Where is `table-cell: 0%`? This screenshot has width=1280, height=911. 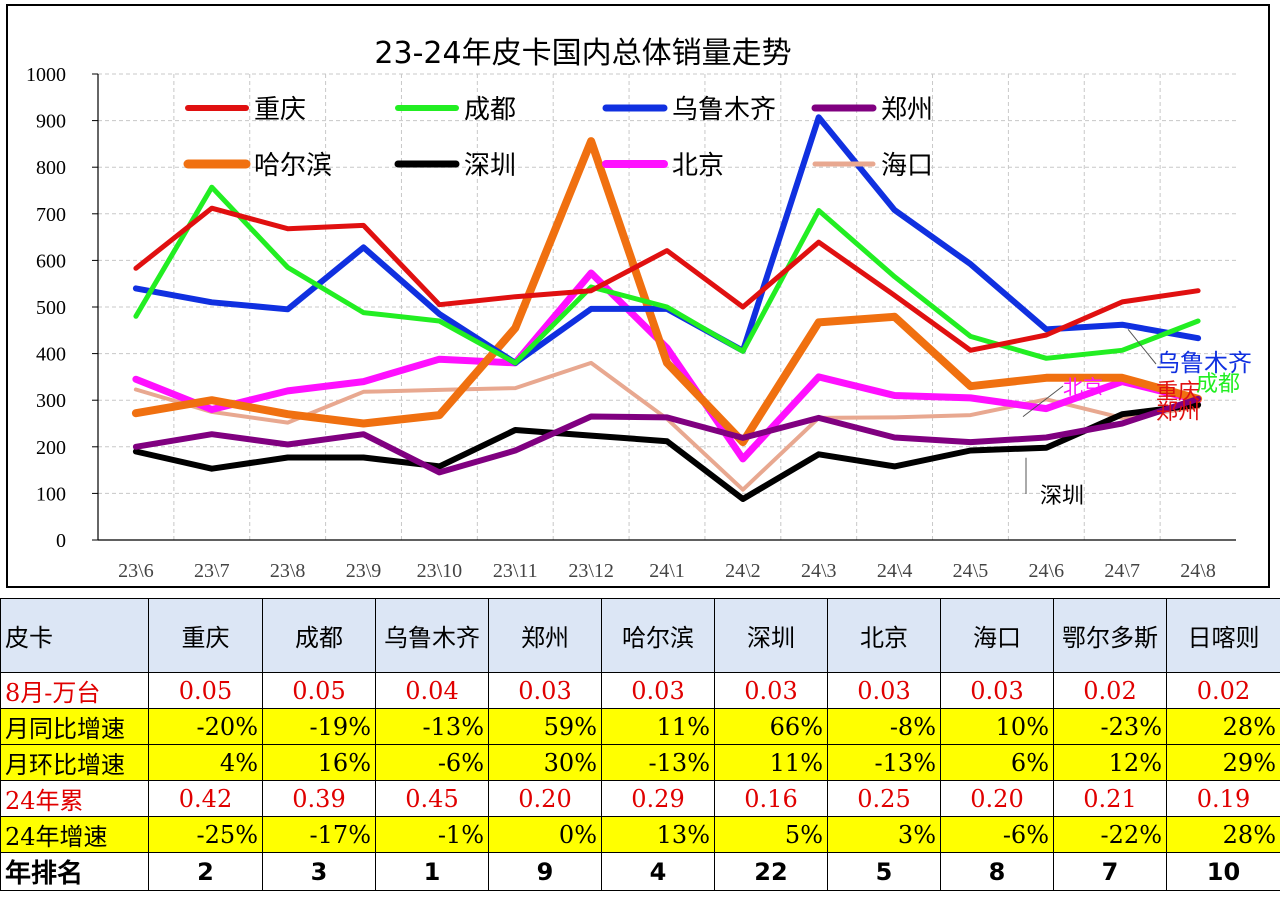
table-cell: 0% is located at coordinates (545, 834).